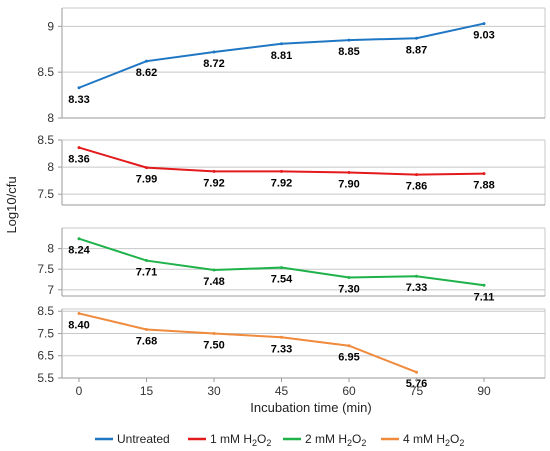  I want to click on legend-item-1: Untreated, so click(132, 439).